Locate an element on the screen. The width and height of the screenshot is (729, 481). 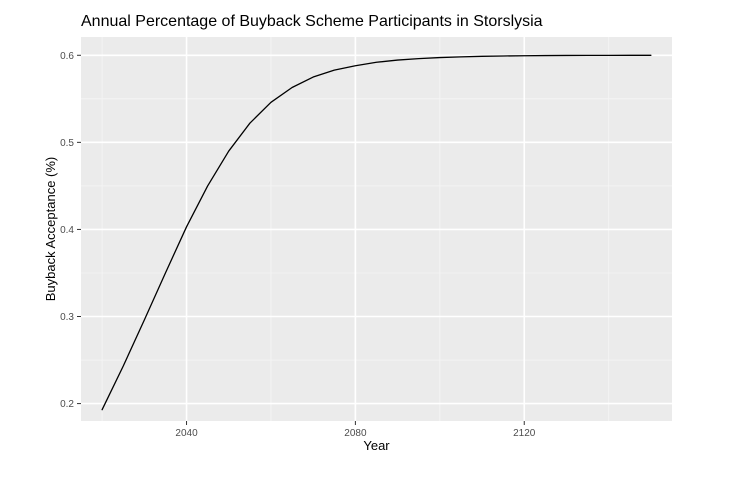
x-tick-label: 2120 is located at coordinates (524, 433).